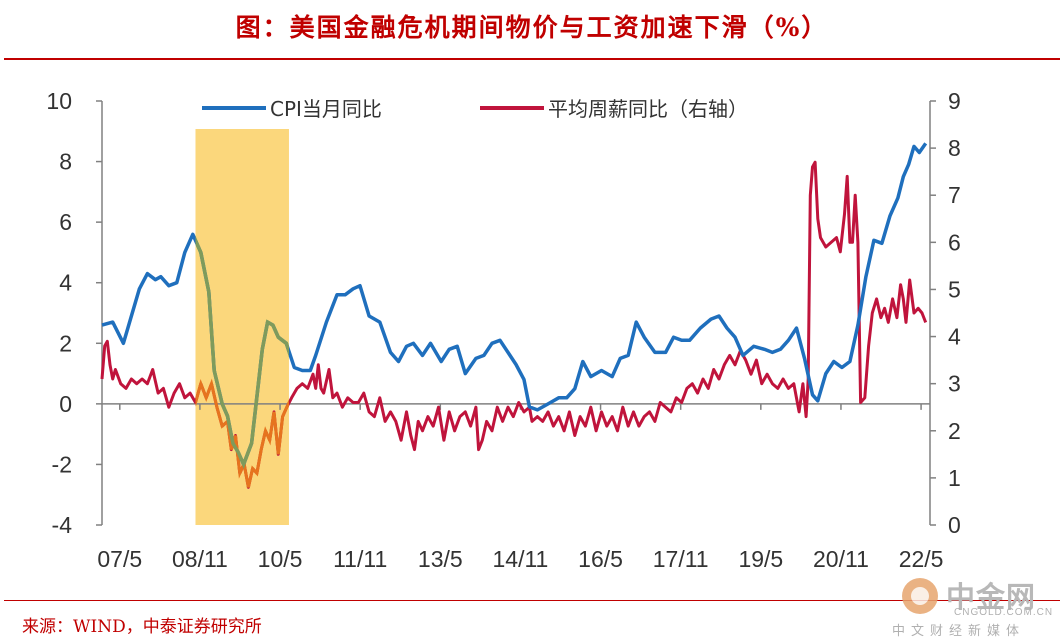  What do you see at coordinates (62, 464) in the screenshot?
I see `left-tick-label: -2` at bounding box center [62, 464].